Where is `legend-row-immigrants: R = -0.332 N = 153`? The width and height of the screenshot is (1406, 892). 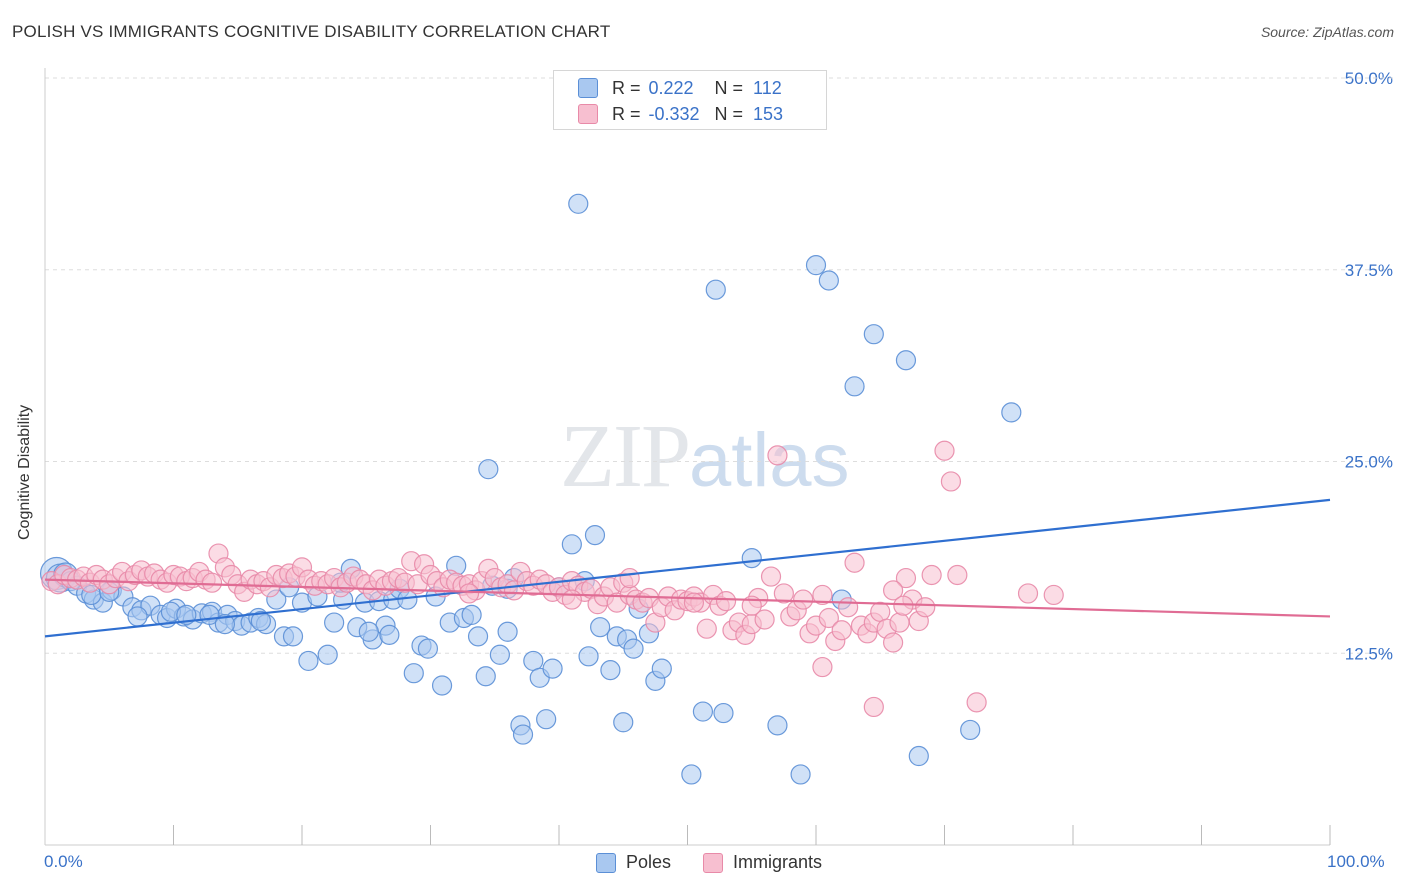 legend-row-immigrants: R = -0.332 N = 153 is located at coordinates (698, 114).